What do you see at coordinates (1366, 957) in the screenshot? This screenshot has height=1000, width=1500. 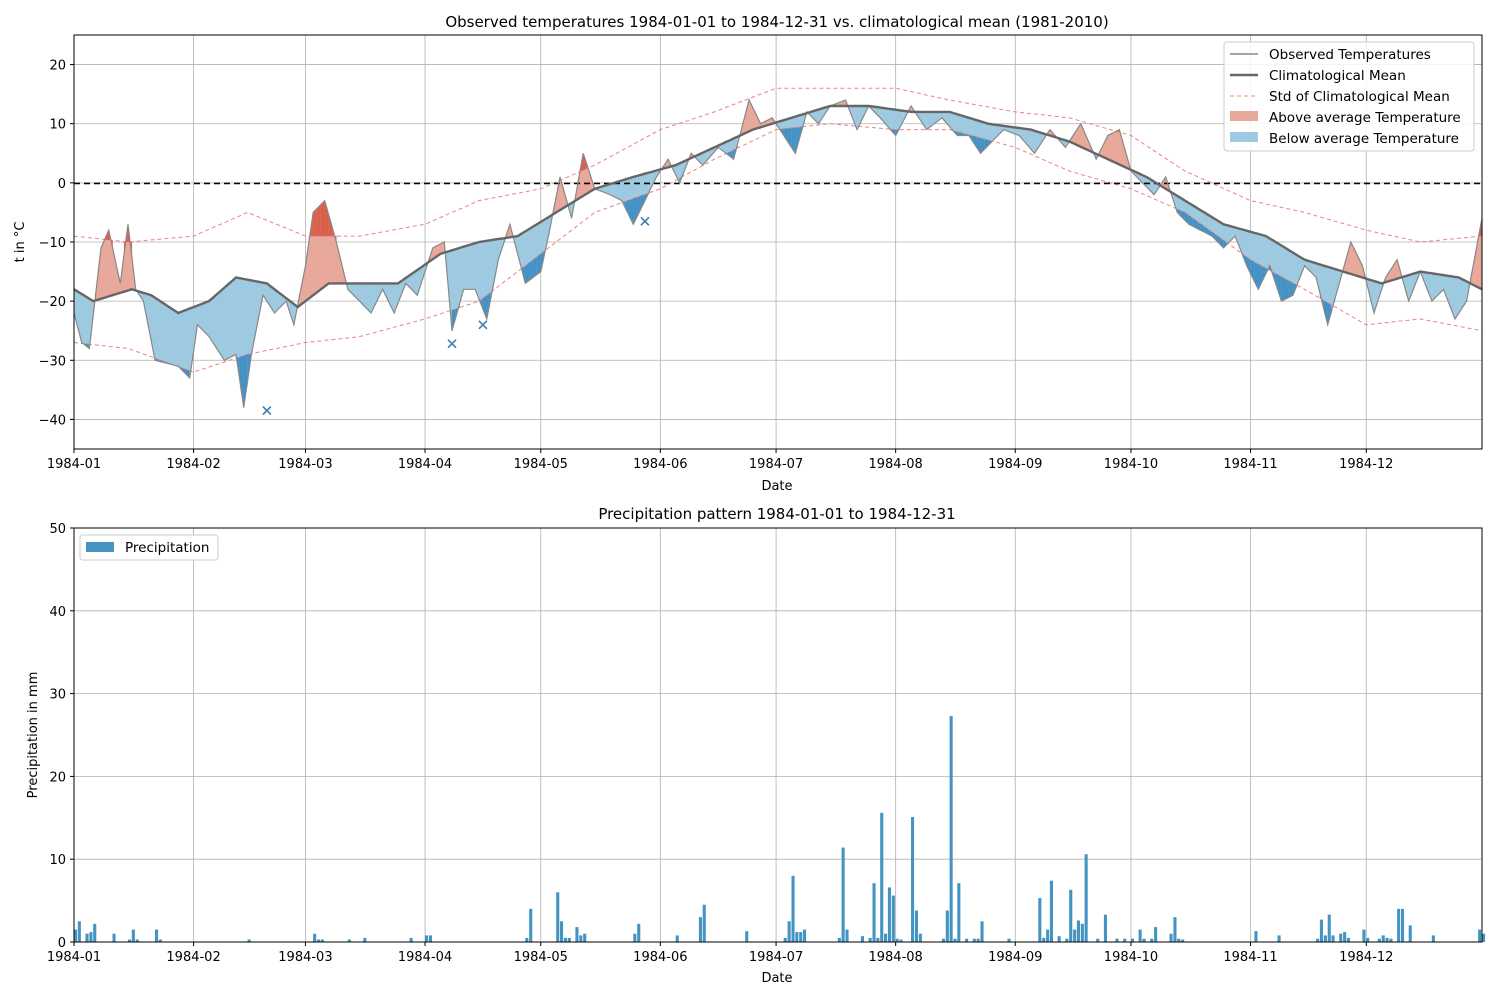 I see `precipitation-x-tick-label: 1984-12` at bounding box center [1366, 957].